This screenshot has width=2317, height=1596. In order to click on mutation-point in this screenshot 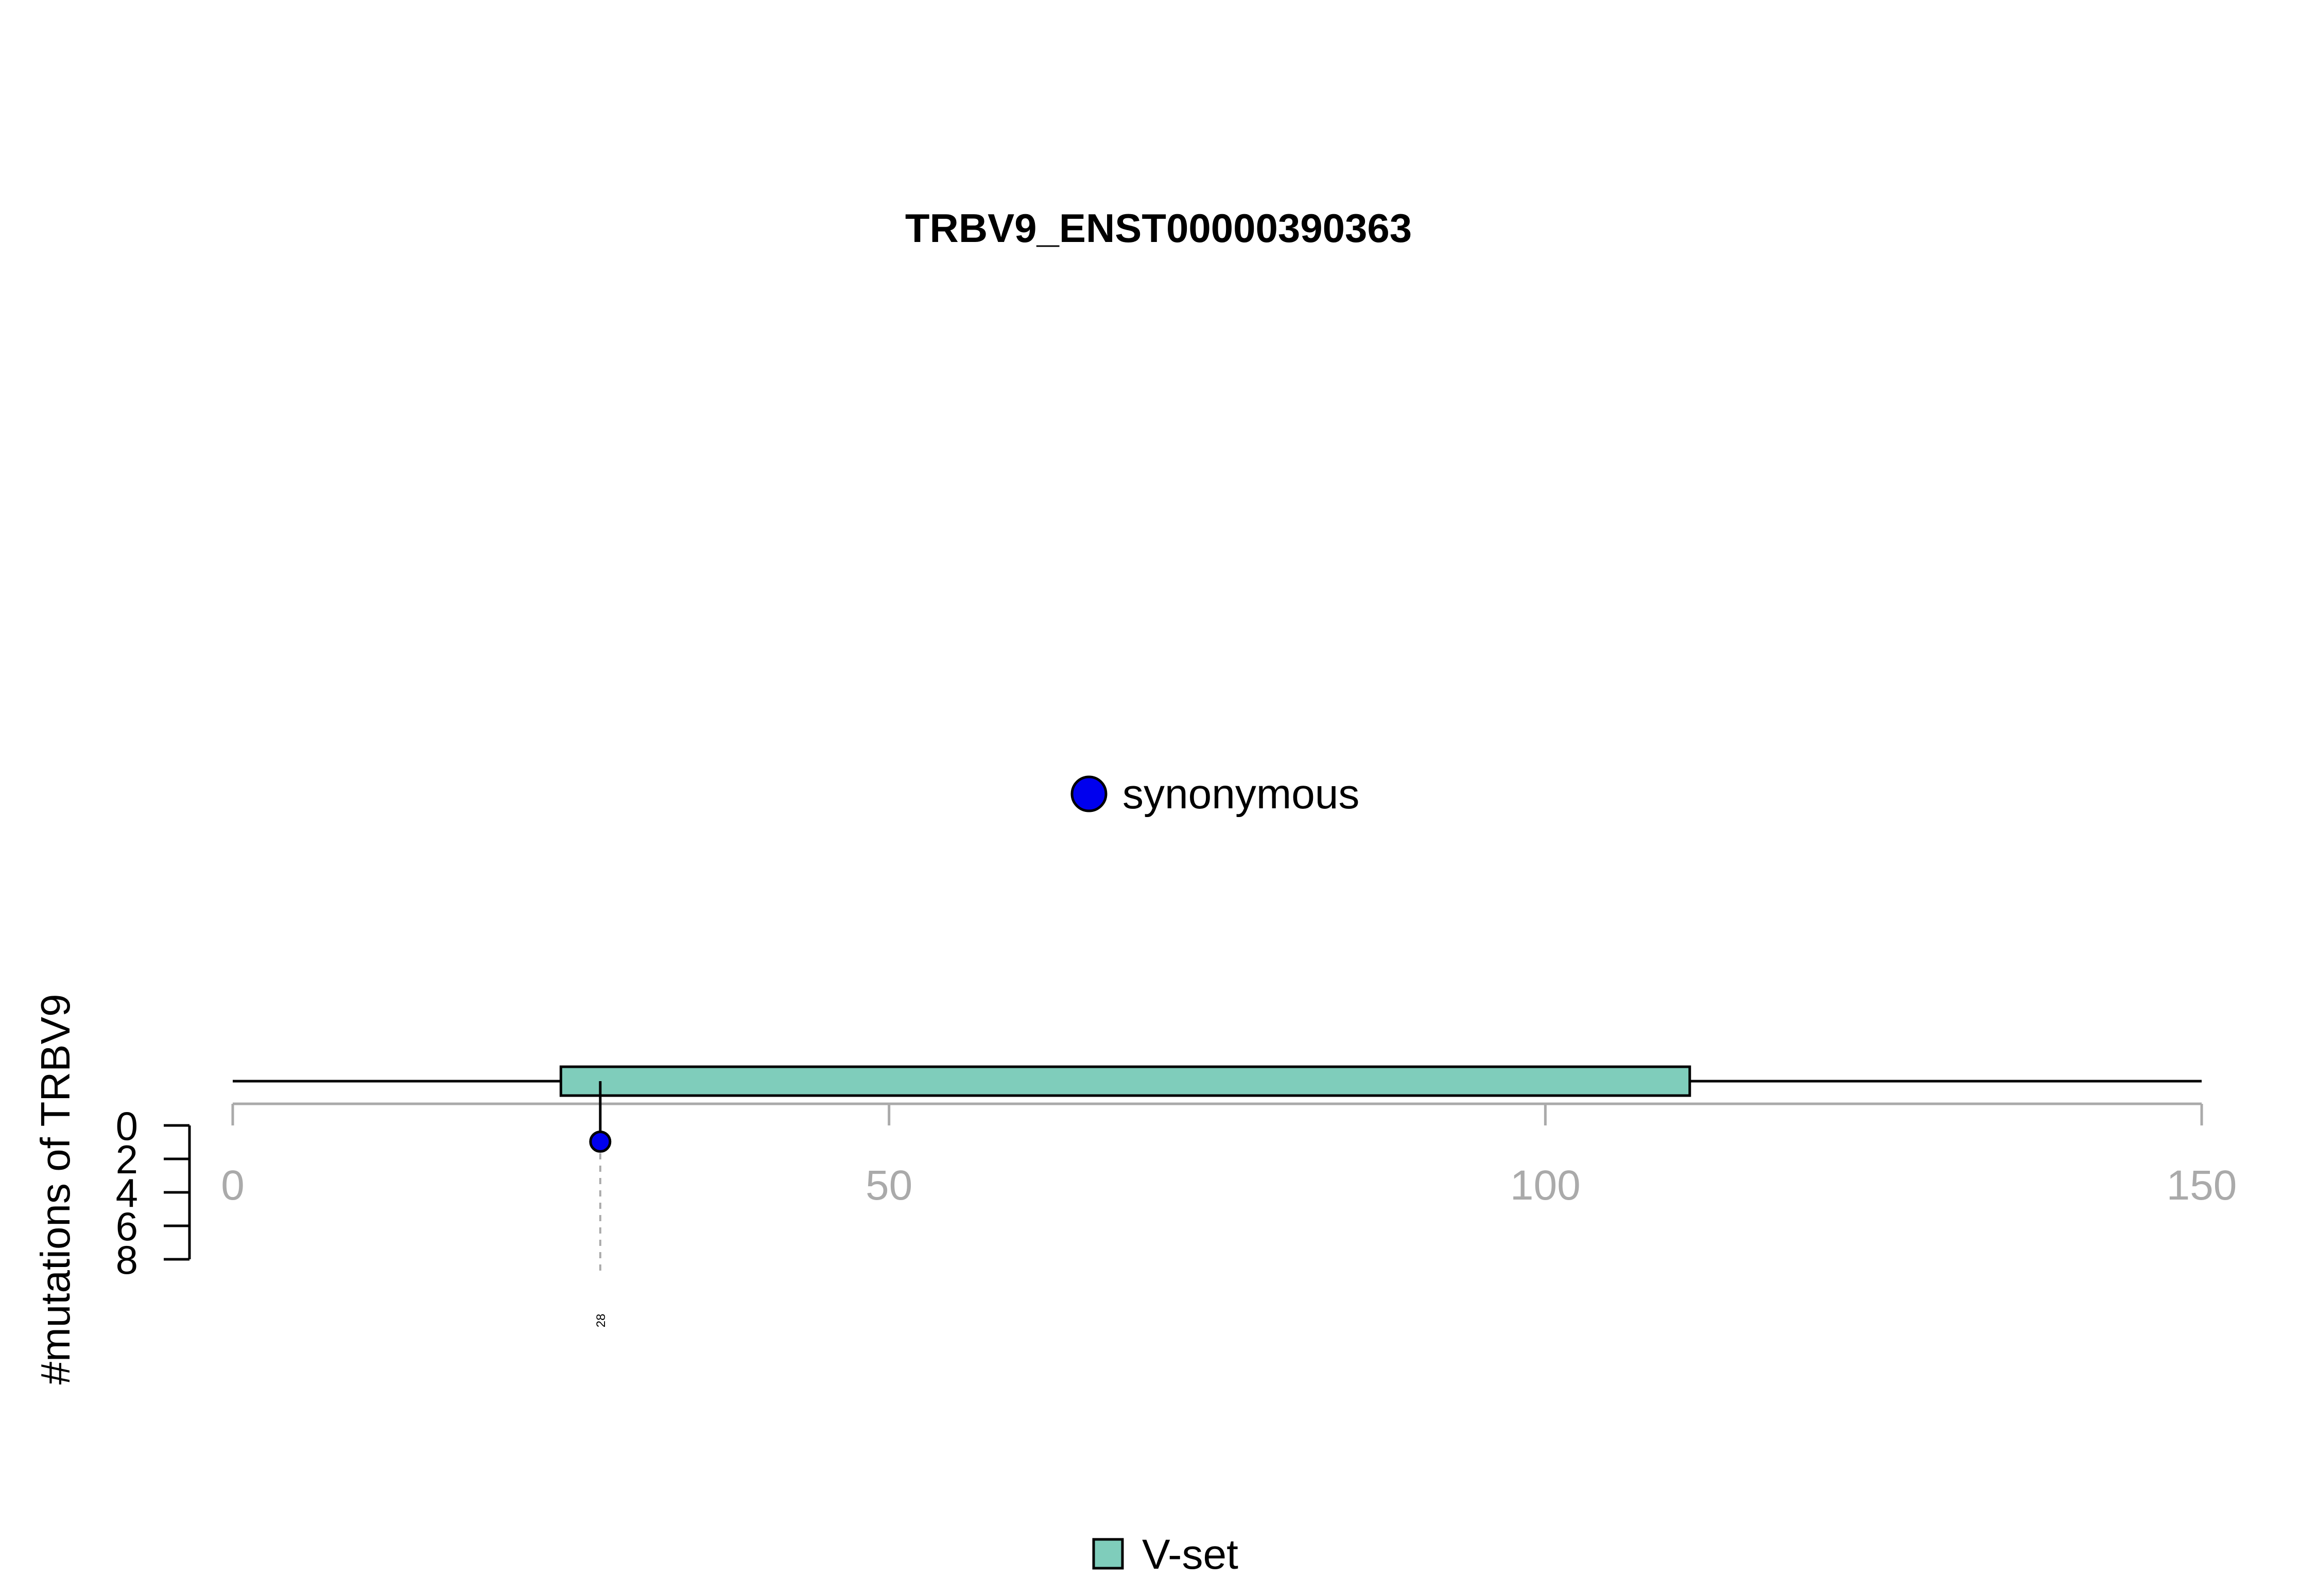, I will do `click(600, 1142)`.